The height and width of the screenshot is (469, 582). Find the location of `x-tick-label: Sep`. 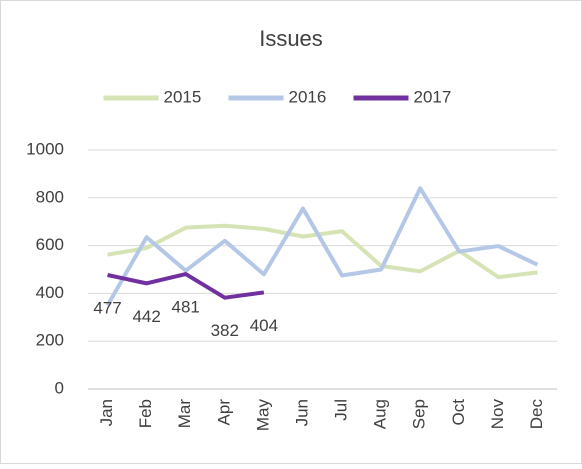

x-tick-label: Sep is located at coordinates (419, 414).